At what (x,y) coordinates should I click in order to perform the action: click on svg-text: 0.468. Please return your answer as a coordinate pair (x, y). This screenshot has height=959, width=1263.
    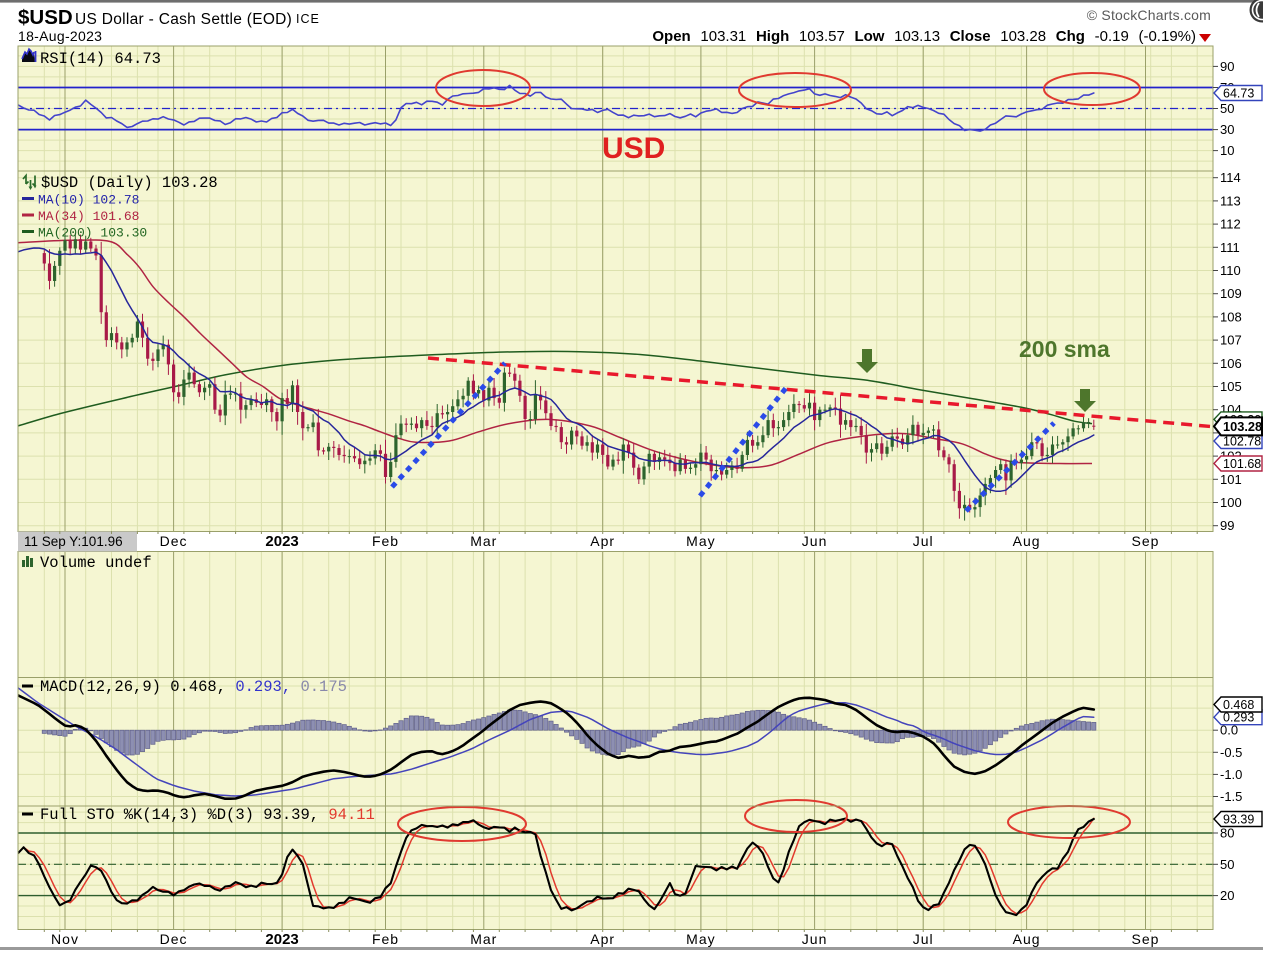
    Looking at the image, I should click on (1238, 705).